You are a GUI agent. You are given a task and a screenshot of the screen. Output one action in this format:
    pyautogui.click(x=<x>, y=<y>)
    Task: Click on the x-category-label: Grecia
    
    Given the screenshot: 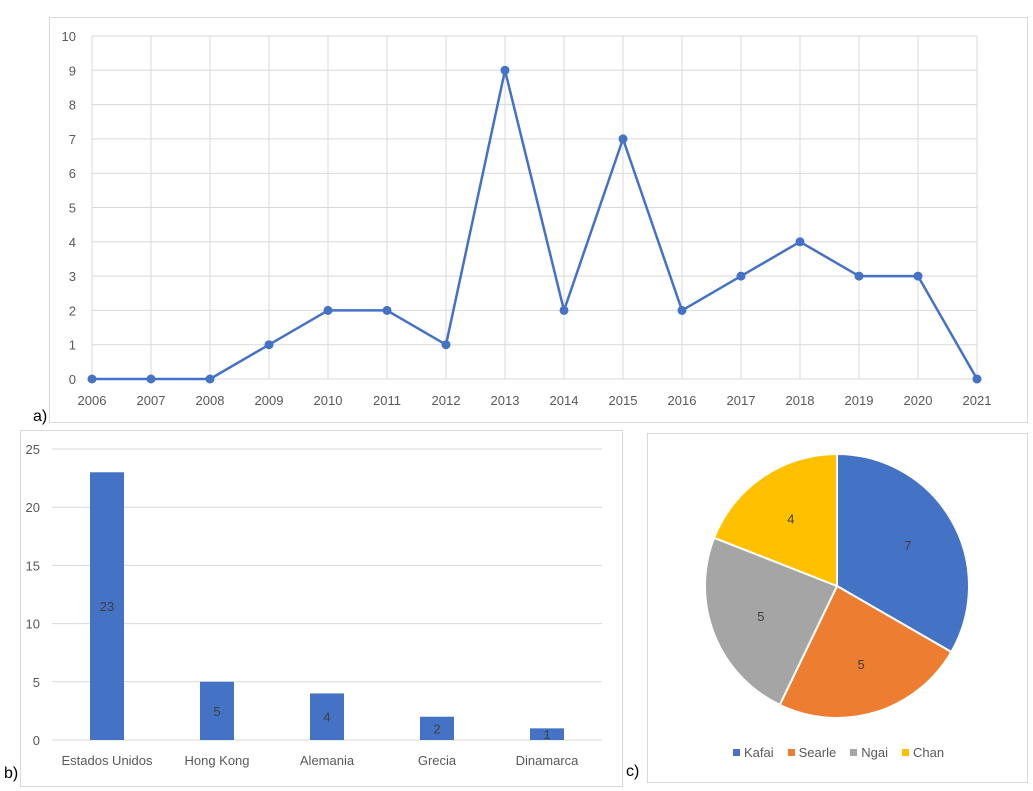 What is the action you would take?
    pyautogui.click(x=437, y=760)
    